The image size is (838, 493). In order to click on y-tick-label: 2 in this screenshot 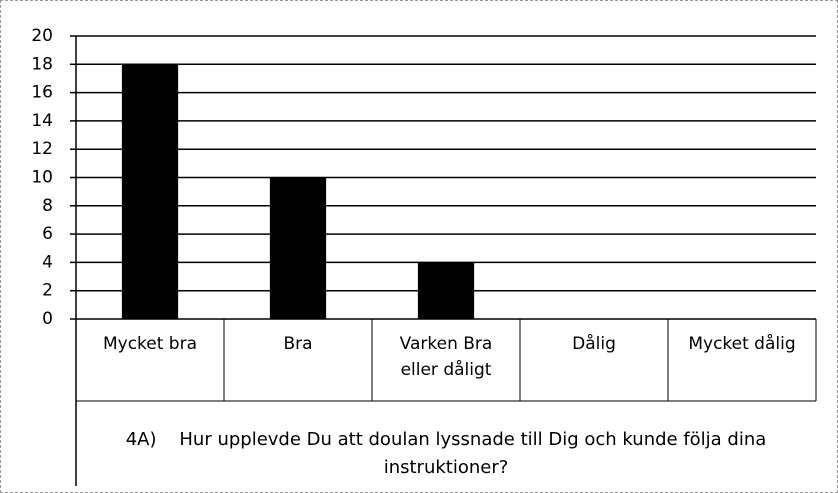, I will do `click(47, 291)`.